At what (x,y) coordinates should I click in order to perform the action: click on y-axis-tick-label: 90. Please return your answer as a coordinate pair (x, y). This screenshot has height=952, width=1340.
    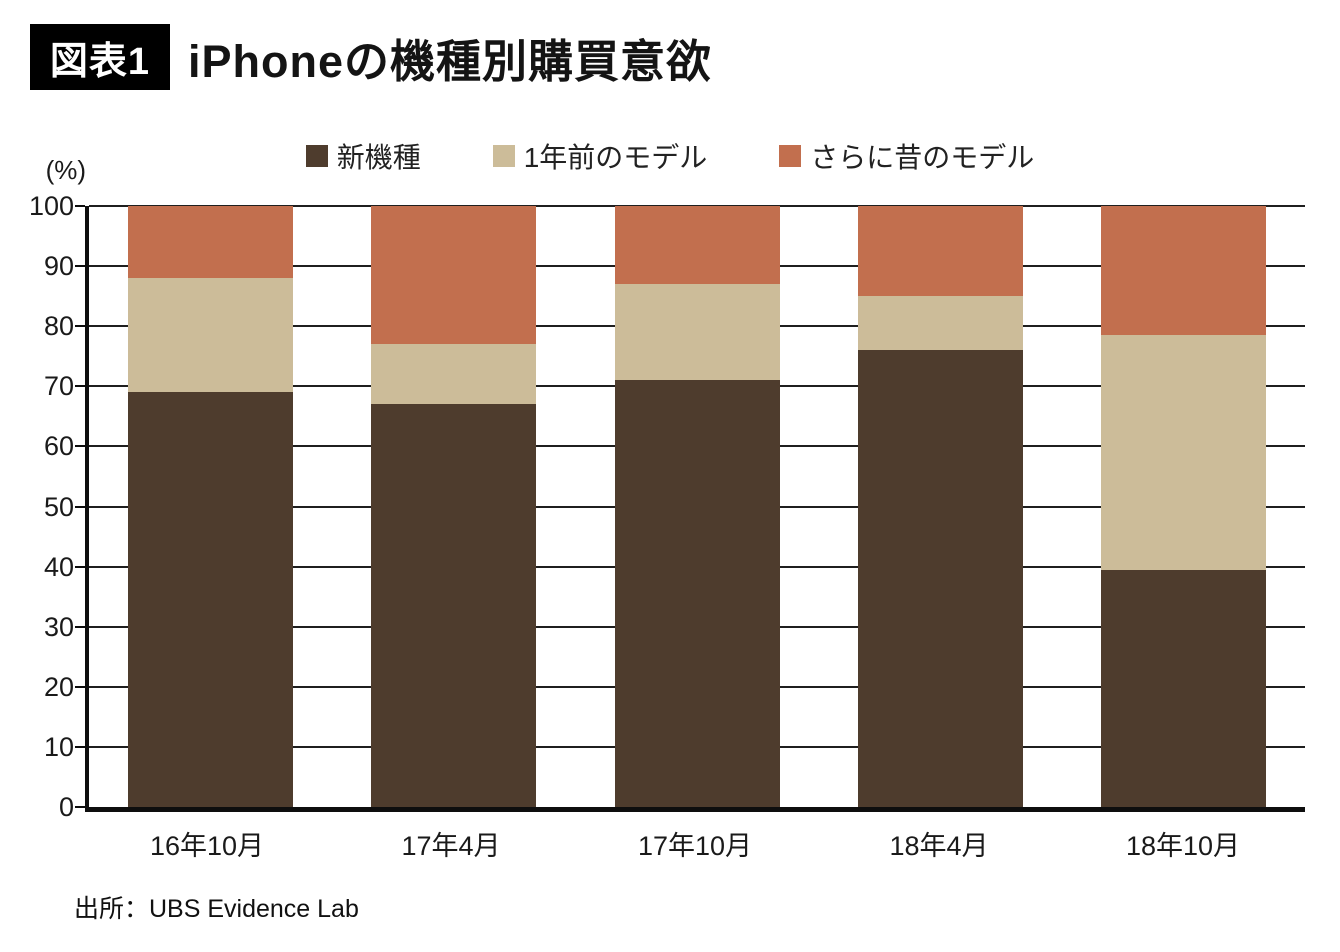
    Looking at the image, I should click on (58, 266).